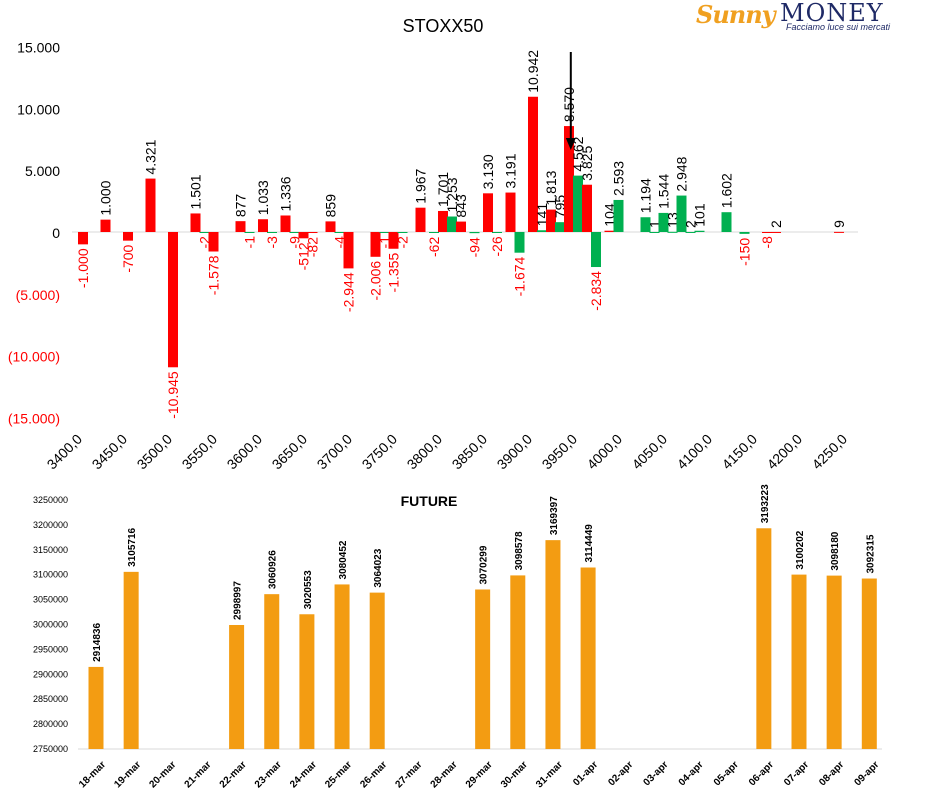 This screenshot has width=934, height=792. I want to click on x-tick-label: 24-mar, so click(303, 774).